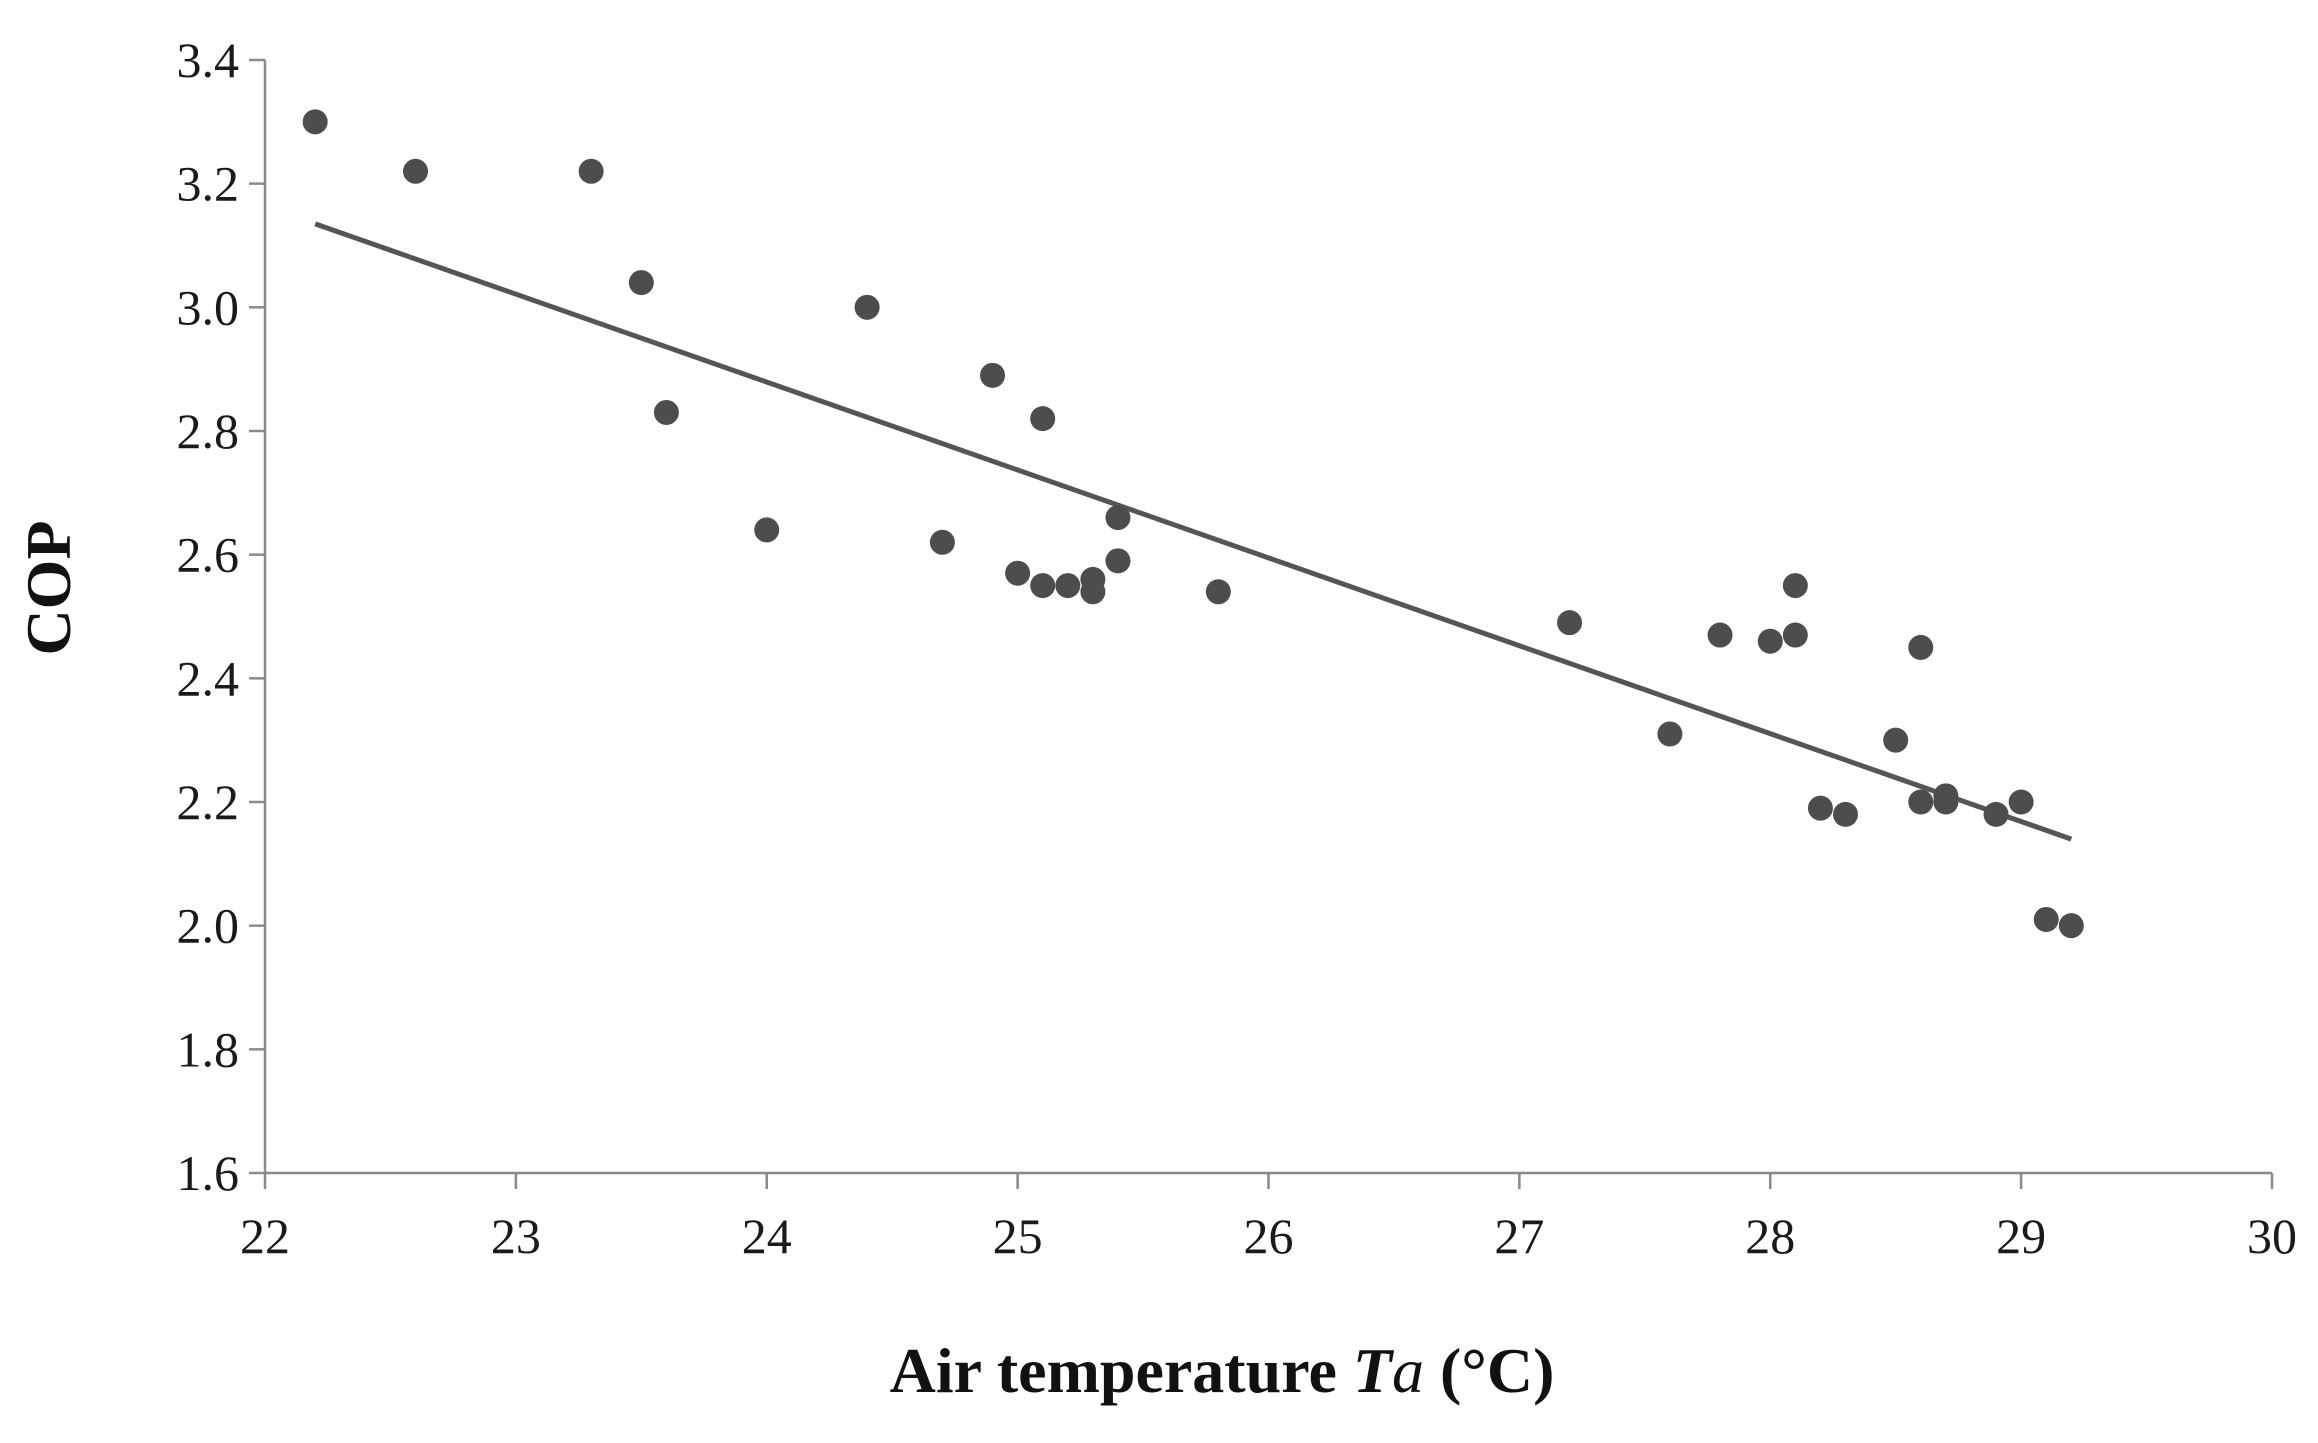 Image resolution: width=2318 pixels, height=1443 pixels. What do you see at coordinates (1497, 1370) in the screenshot?
I see `x-axis-title-unit: (°C)` at bounding box center [1497, 1370].